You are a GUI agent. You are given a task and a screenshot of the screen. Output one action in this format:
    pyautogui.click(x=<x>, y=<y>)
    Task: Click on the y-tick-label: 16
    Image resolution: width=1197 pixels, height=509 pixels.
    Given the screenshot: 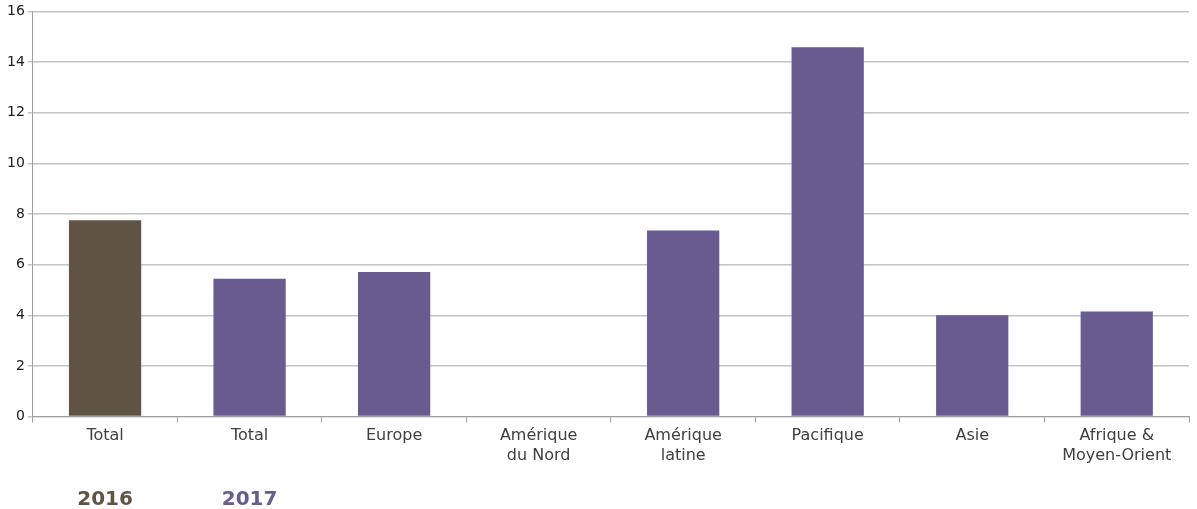 What is the action you would take?
    pyautogui.click(x=15, y=10)
    